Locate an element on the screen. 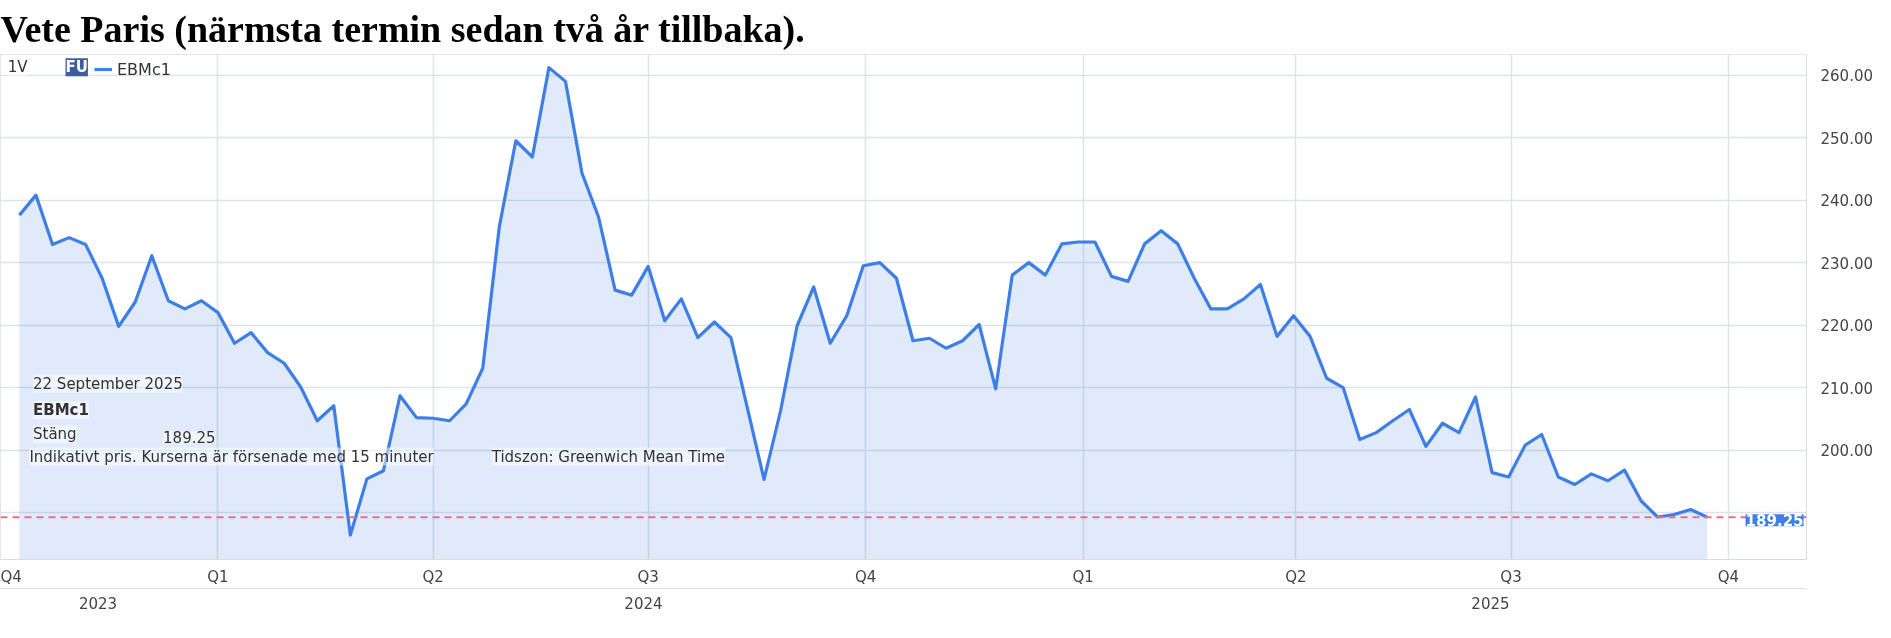 The image size is (1891, 638). text: 2024 is located at coordinates (643, 603).